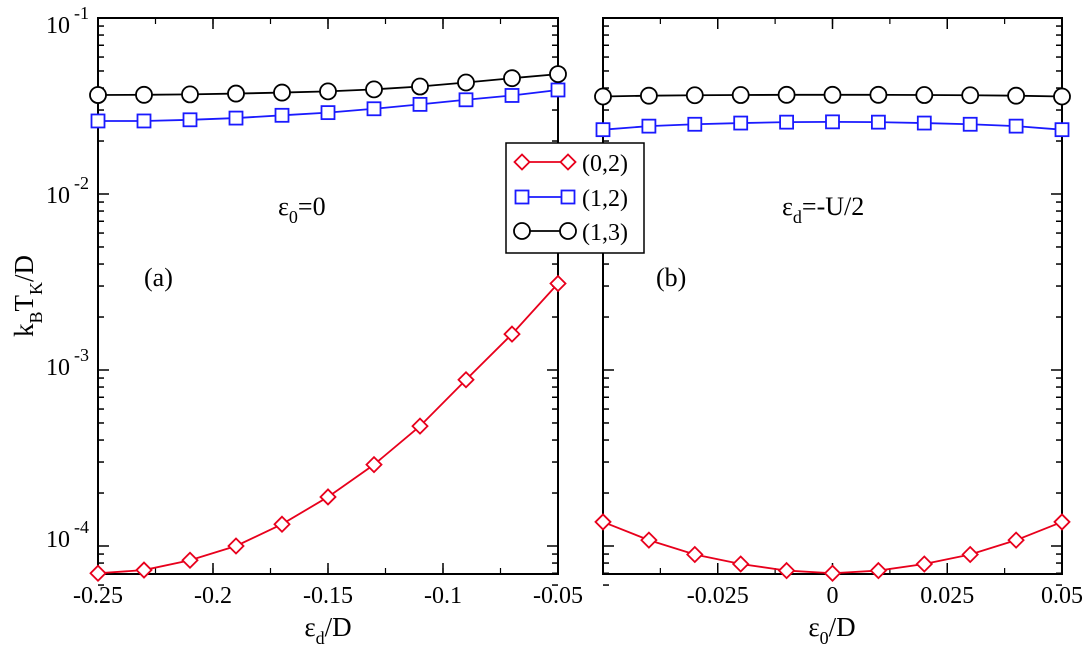 The image size is (1086, 652). What do you see at coordinates (81, 13) in the screenshot?
I see `svg-text: -1` at bounding box center [81, 13].